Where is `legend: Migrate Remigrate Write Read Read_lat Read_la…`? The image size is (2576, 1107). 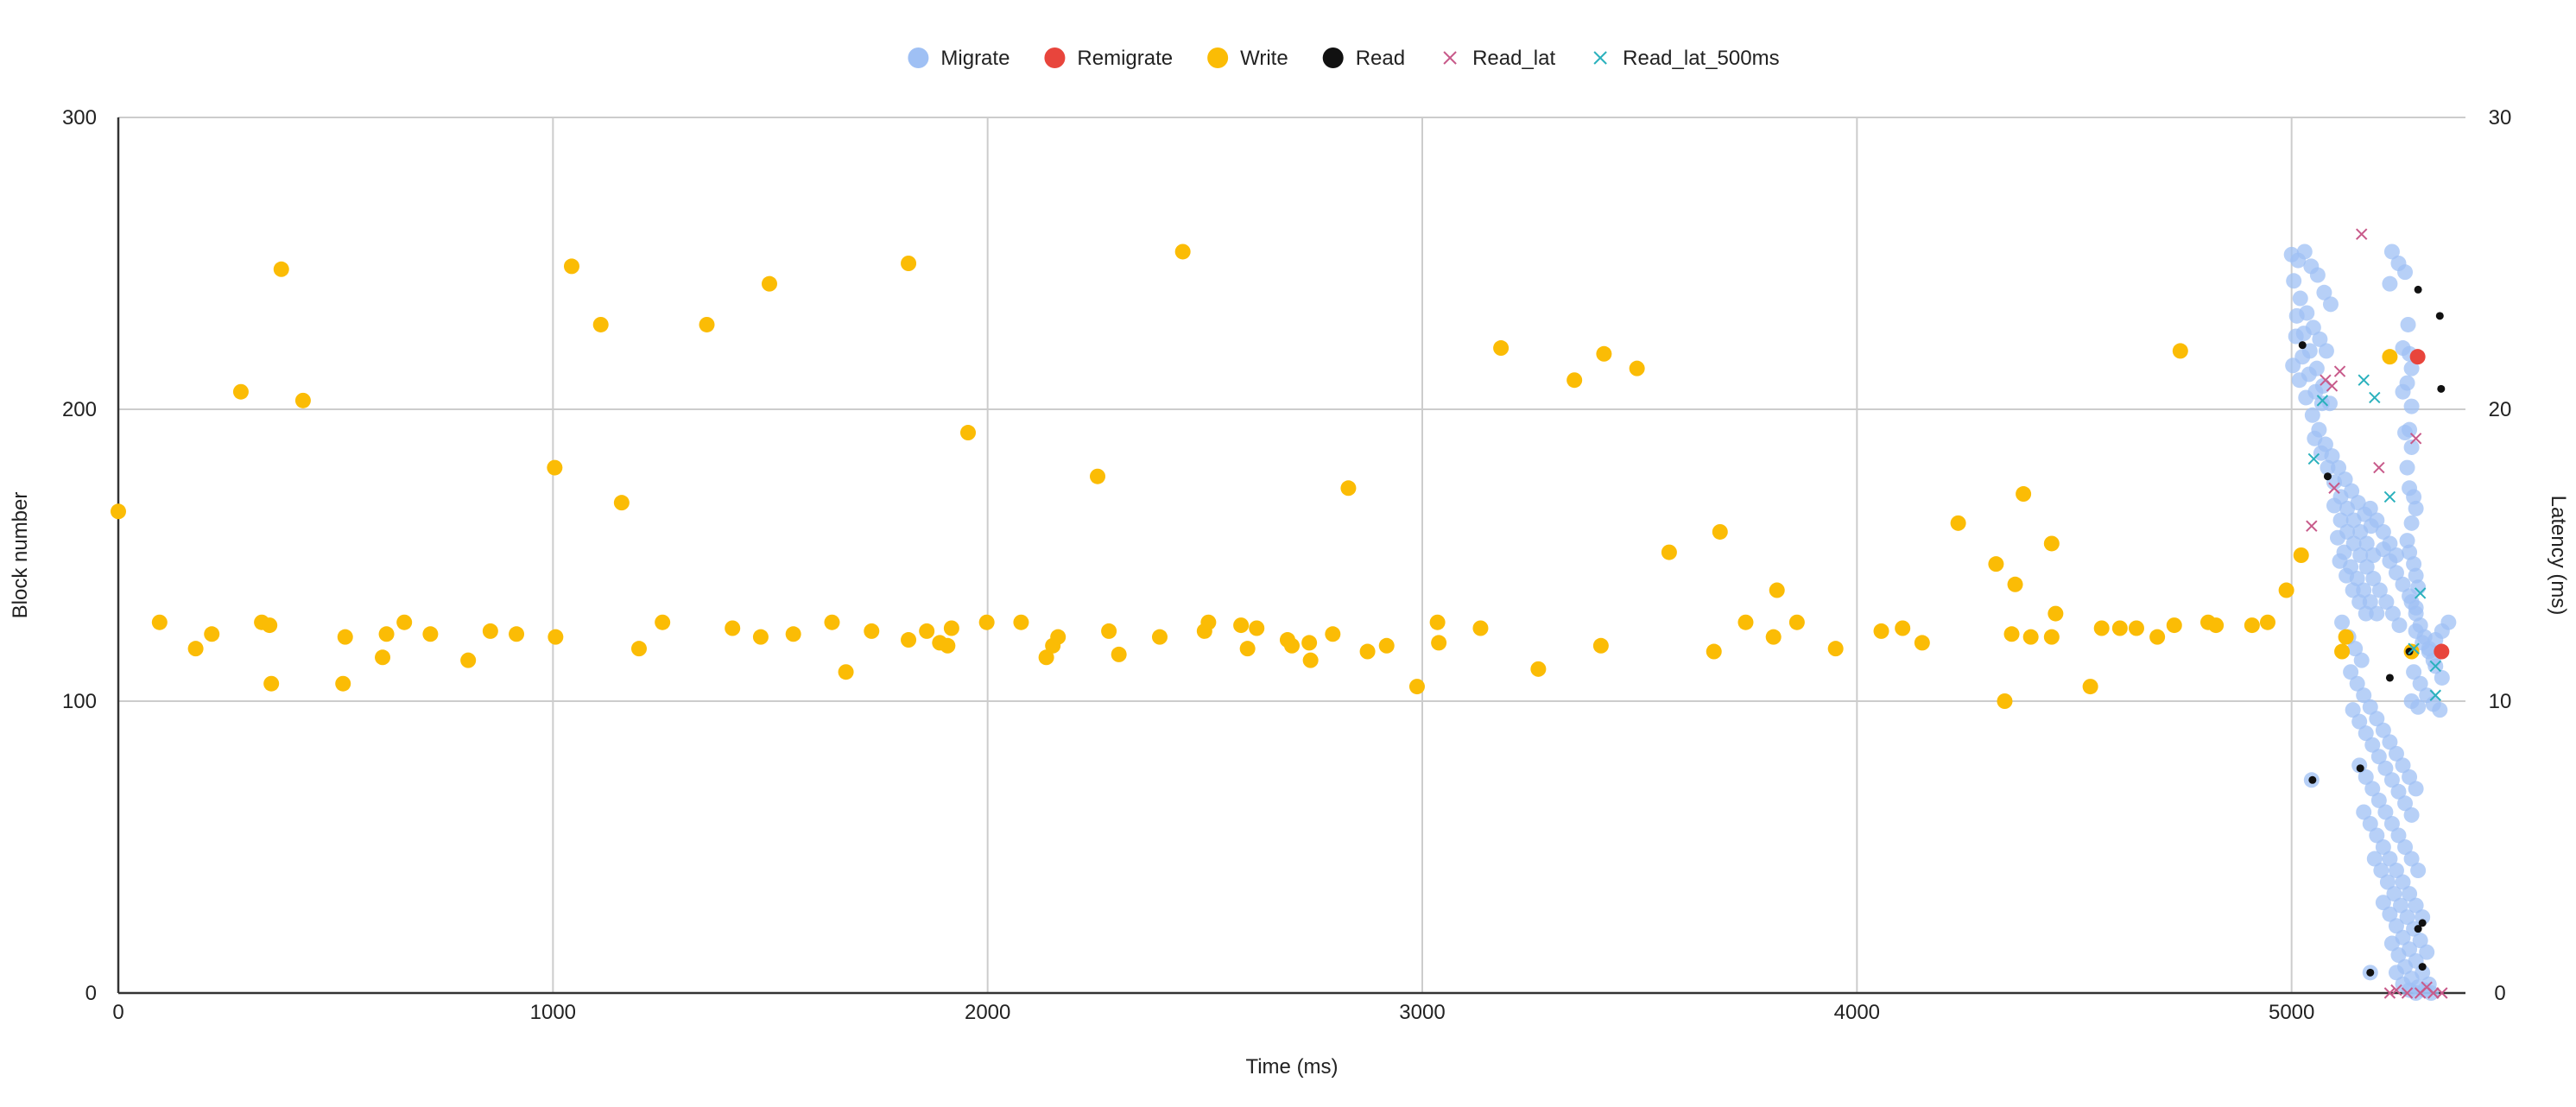 legend: Migrate Remigrate Write Read Read_lat Read_la… is located at coordinates (1344, 59).